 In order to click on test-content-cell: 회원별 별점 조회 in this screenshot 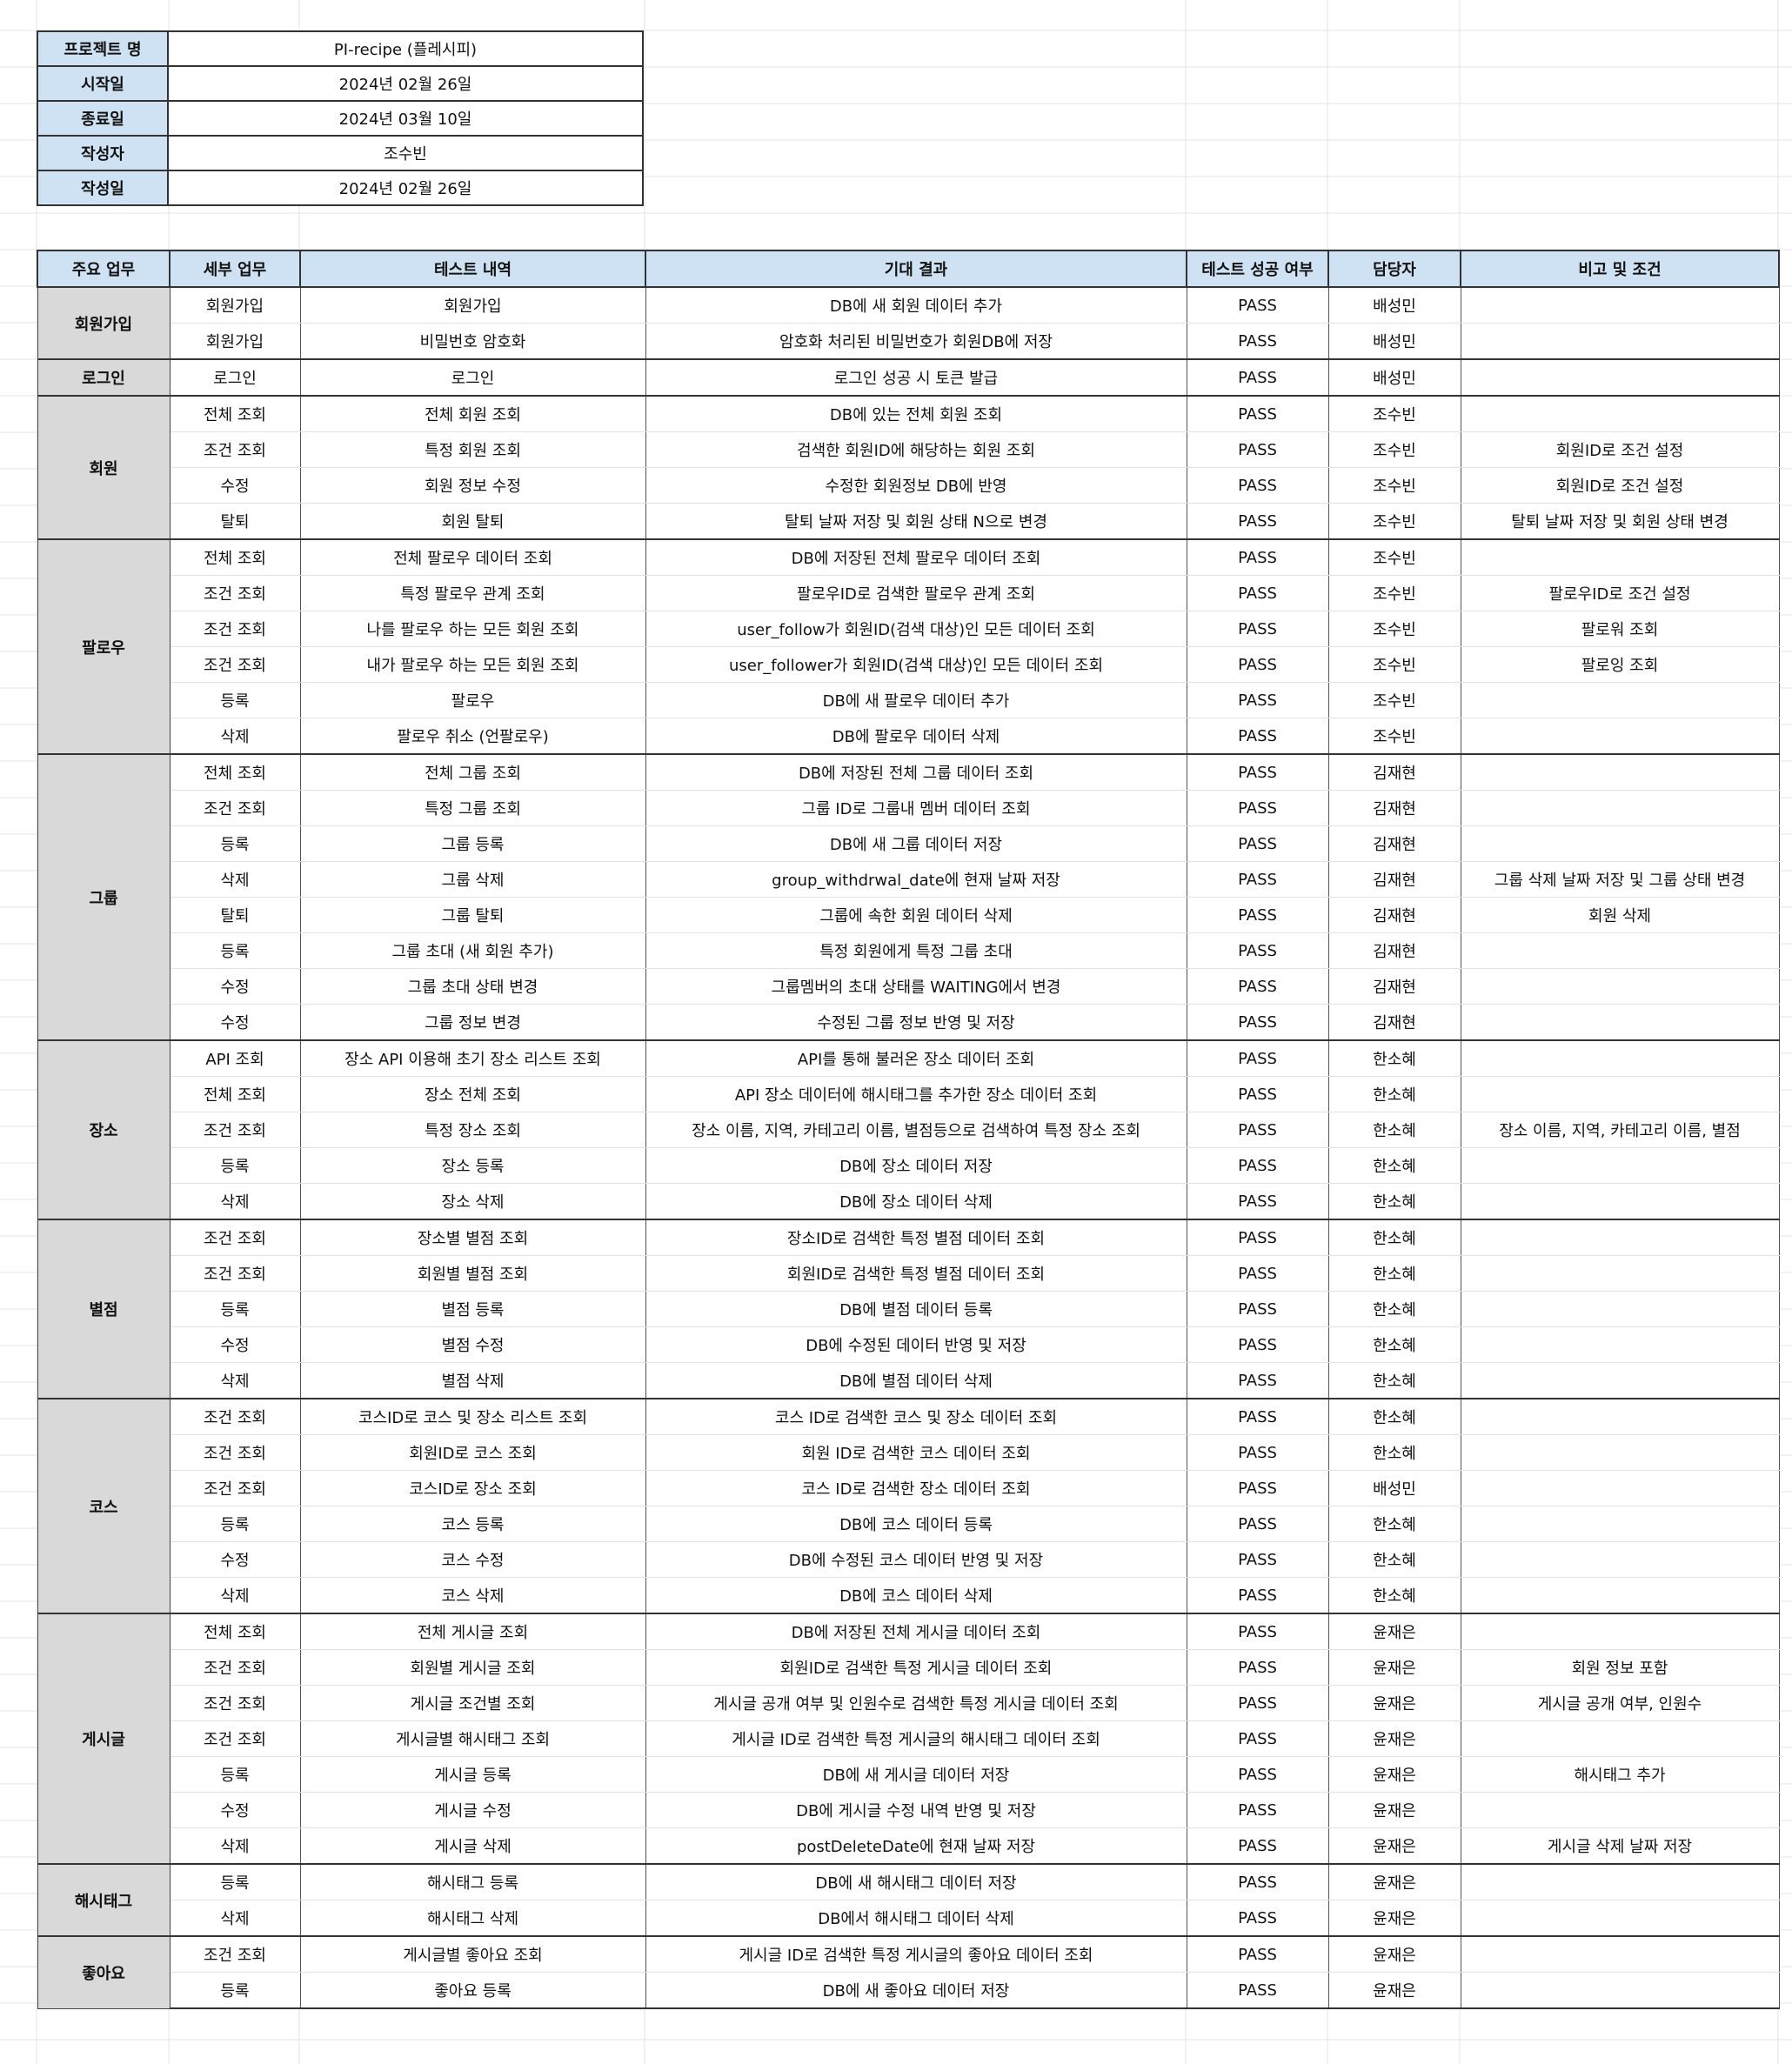, I will do `click(472, 1273)`.